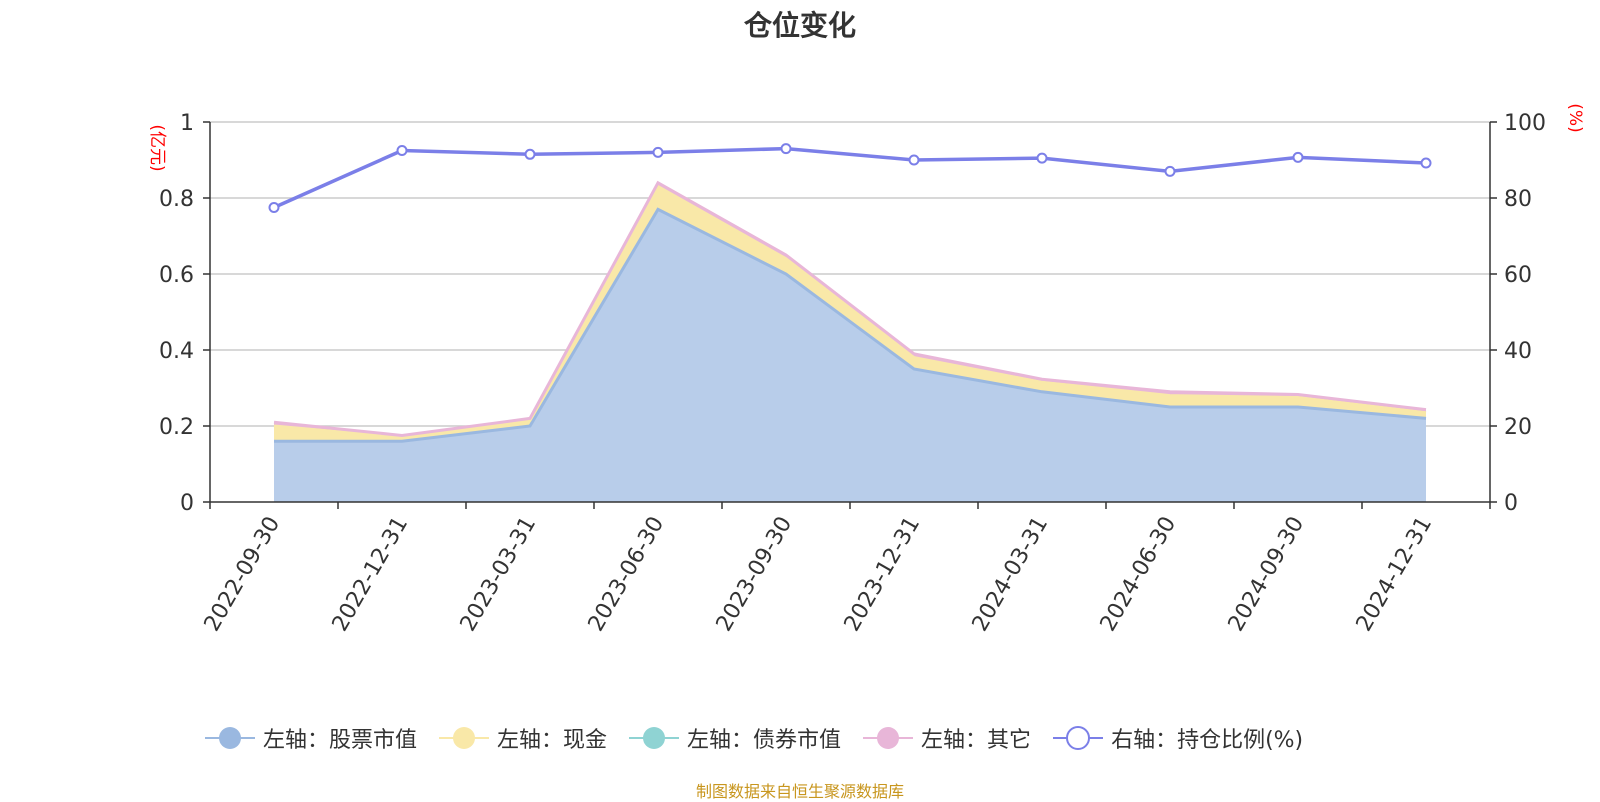  I want to click on x-tick-label: 2023-09-30, so click(755, 574).